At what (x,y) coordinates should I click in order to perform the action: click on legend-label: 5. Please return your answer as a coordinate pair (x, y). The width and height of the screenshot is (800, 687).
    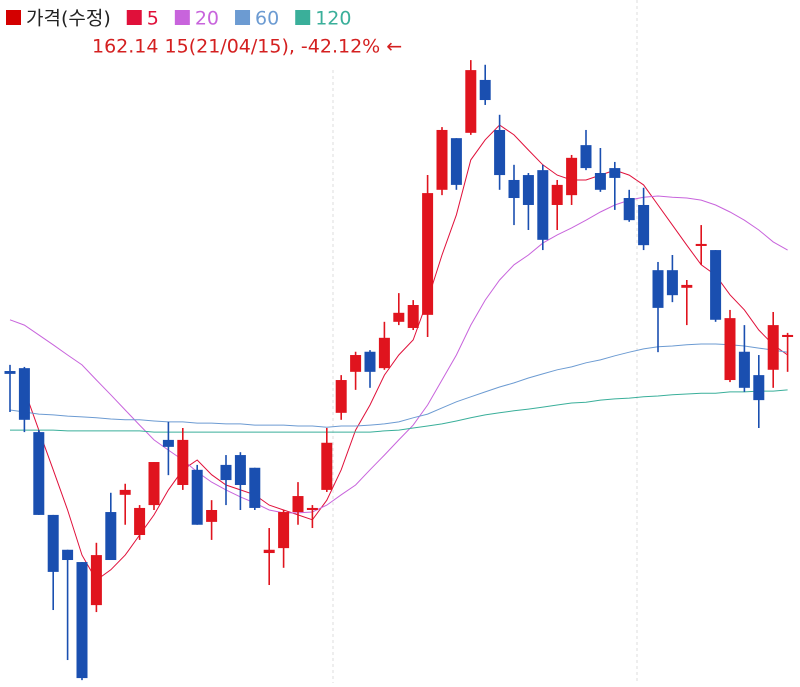
    Looking at the image, I should click on (153, 19).